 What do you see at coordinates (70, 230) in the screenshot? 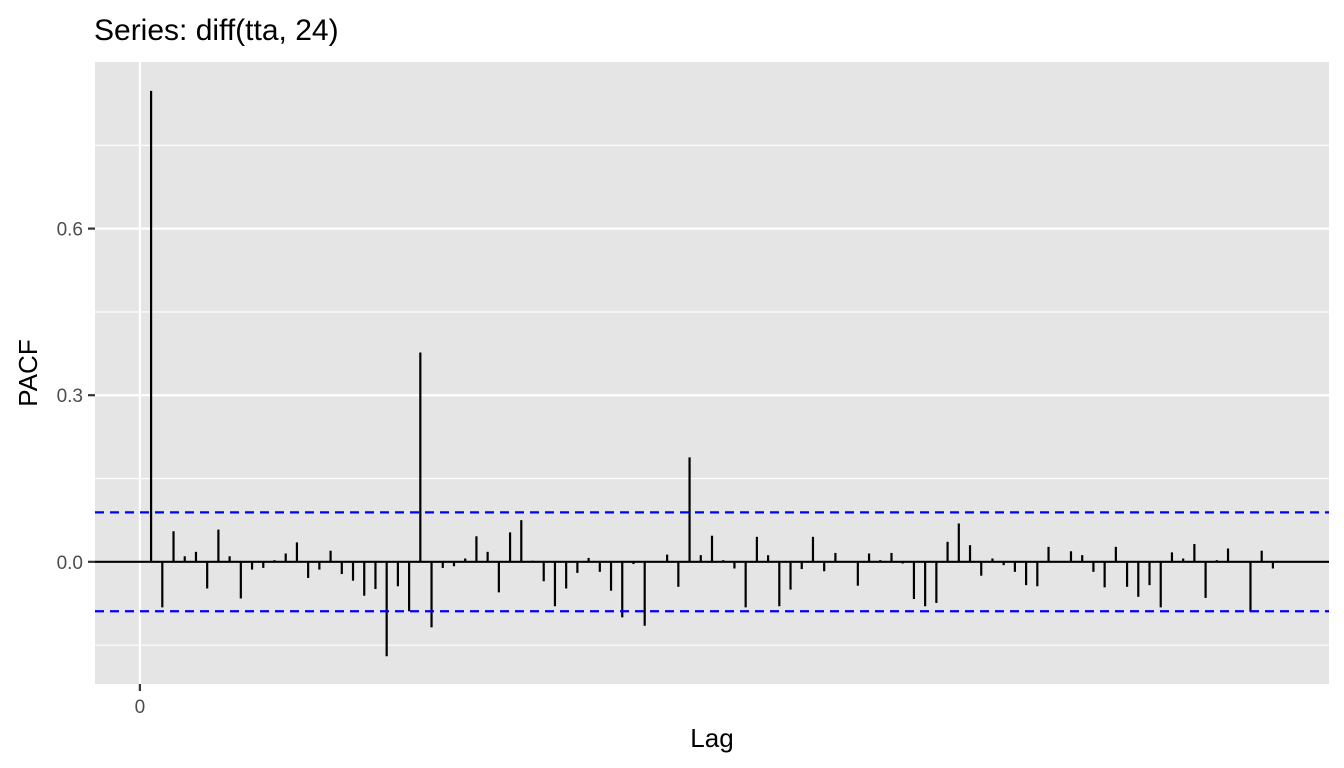
I see `y-tick-label: 0.6` at bounding box center [70, 230].